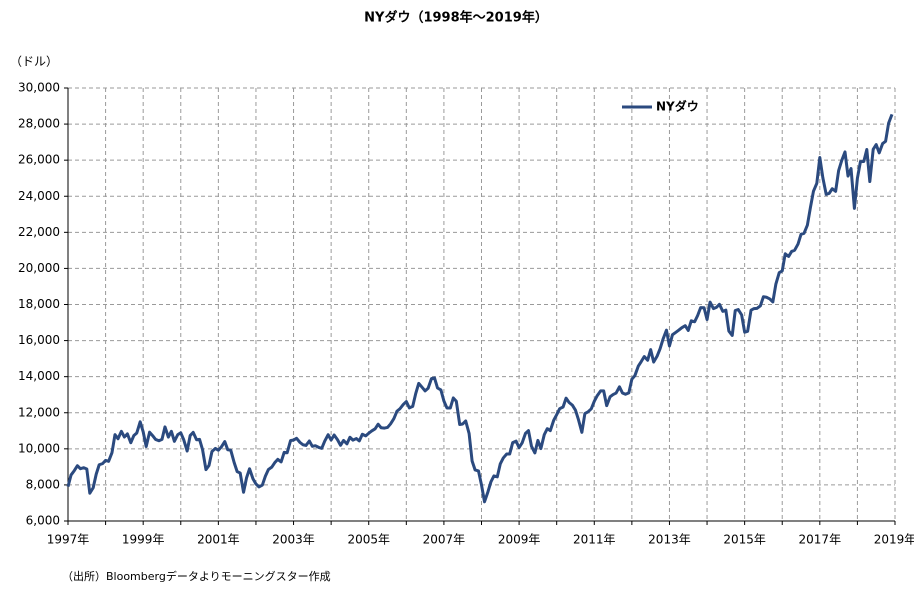 This screenshot has height=600, width=914. I want to click on chart-title: NYダウ（1998年～2019年）, so click(456, 18).